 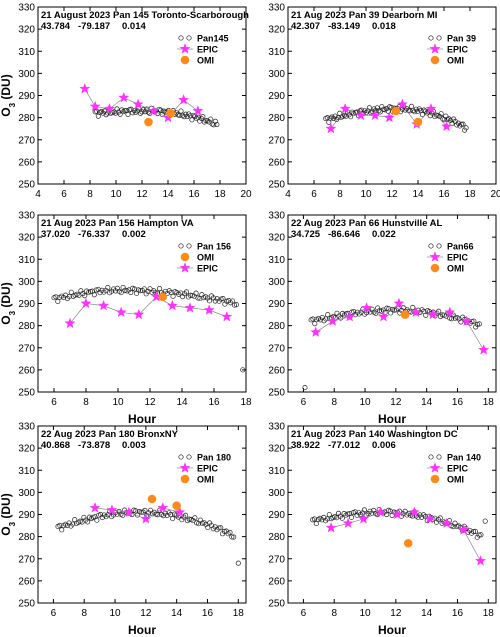 I want to click on legend-label: Pan 39, so click(x=461, y=39).